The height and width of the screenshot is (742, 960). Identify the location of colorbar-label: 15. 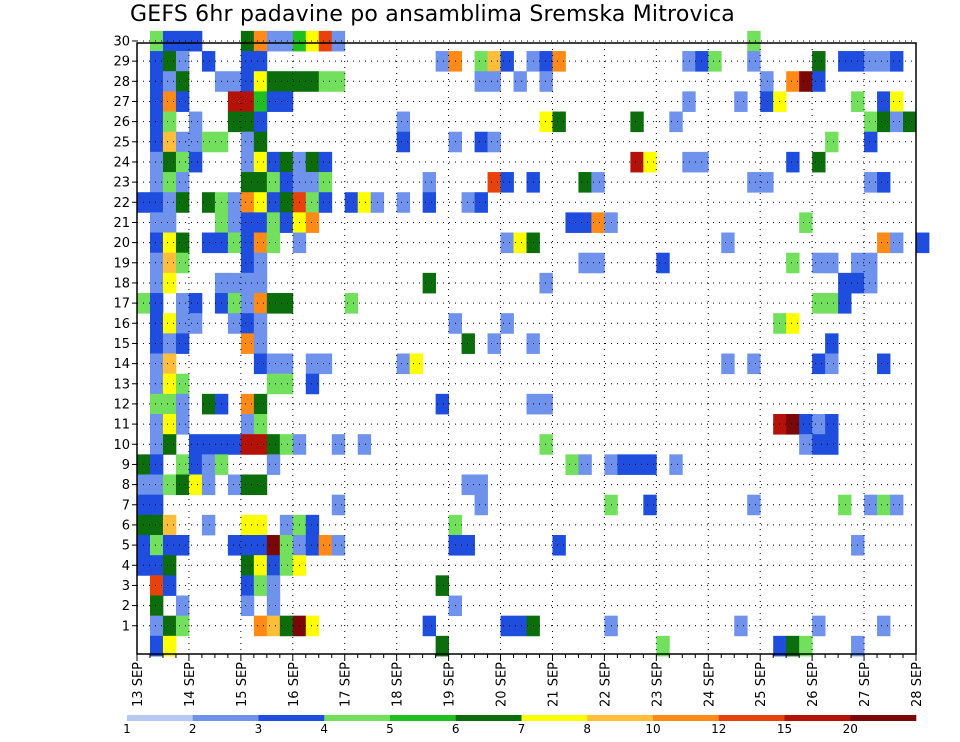
(784, 729).